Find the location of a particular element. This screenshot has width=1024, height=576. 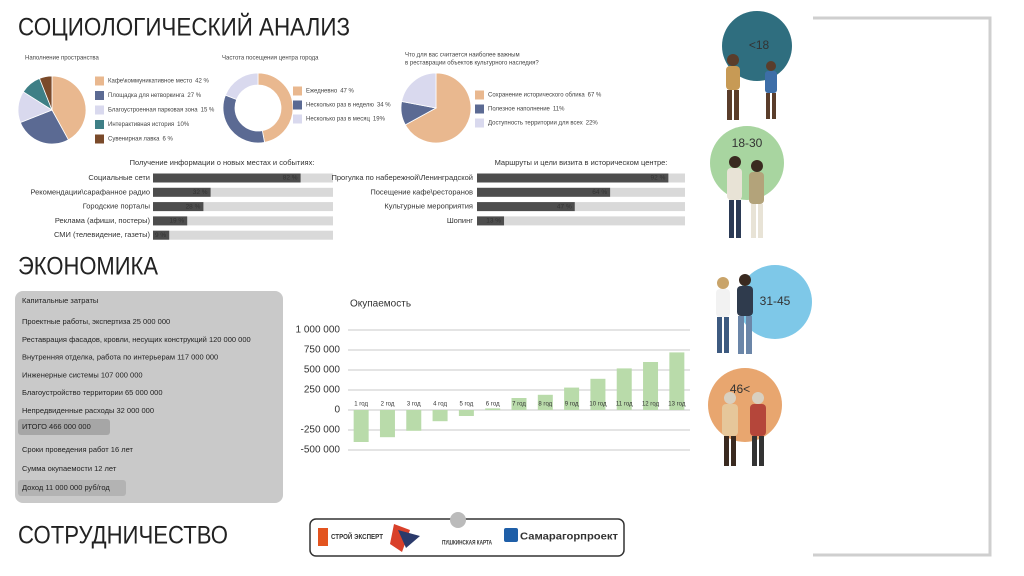

heading: СОТРУДНИЧЕСТВО is located at coordinates (123, 536).